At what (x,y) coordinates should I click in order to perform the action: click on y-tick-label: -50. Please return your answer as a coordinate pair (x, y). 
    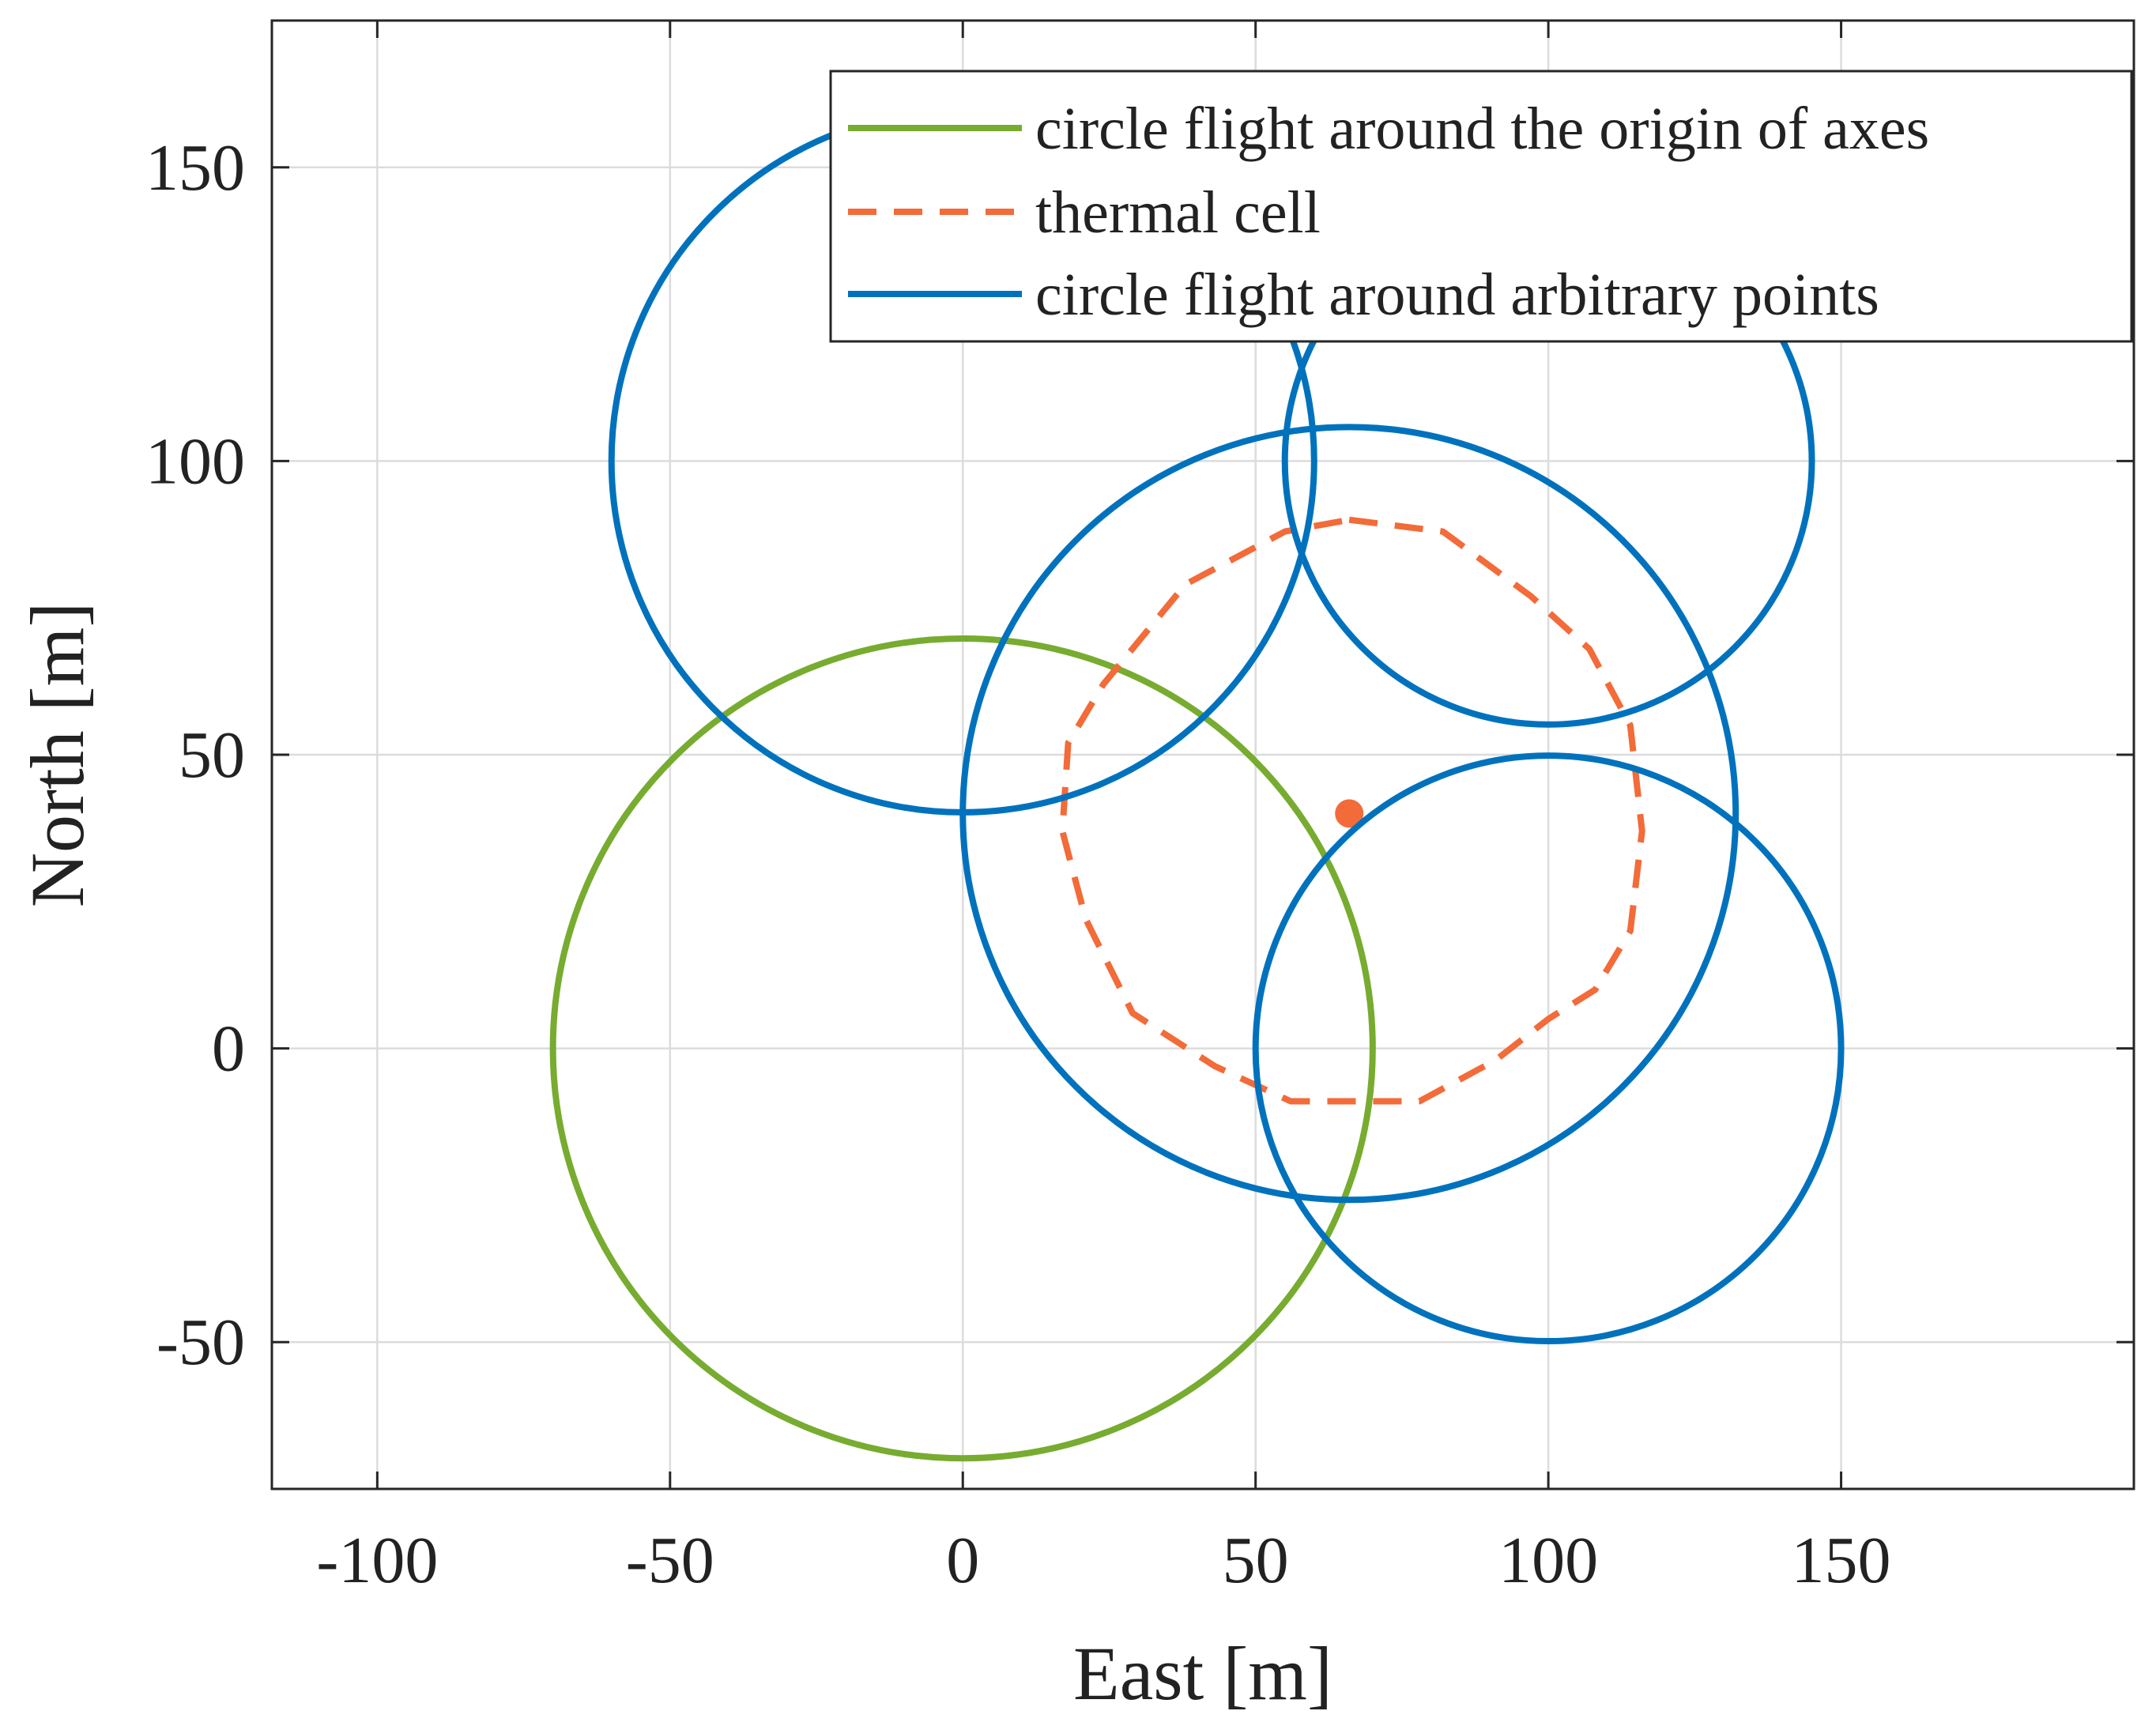
    Looking at the image, I should click on (200, 1342).